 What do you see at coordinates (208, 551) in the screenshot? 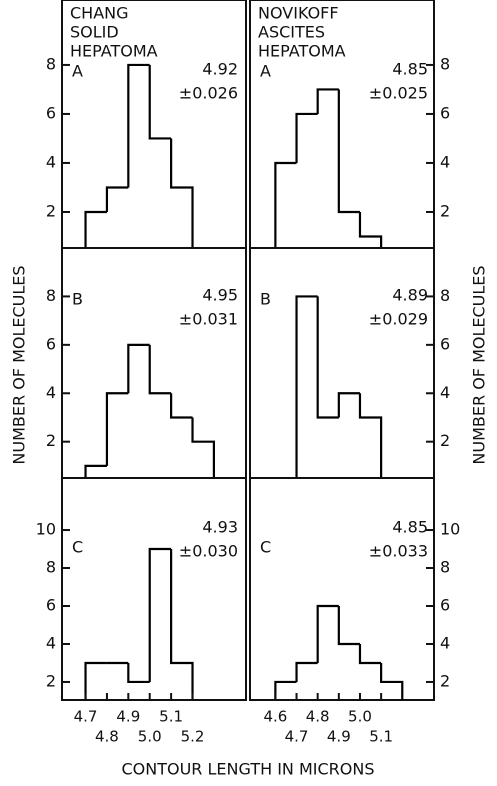
I see `annotation: ±0.030` at bounding box center [208, 551].